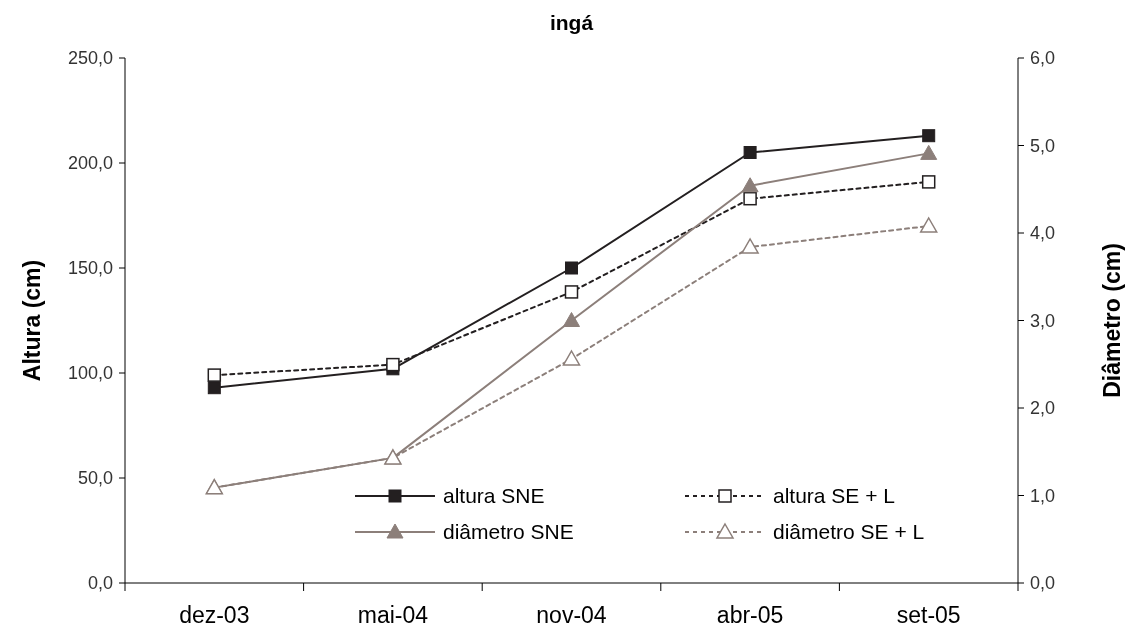  Describe the element at coordinates (571, 615) in the screenshot. I see `x-tick-label: nov-04` at that location.